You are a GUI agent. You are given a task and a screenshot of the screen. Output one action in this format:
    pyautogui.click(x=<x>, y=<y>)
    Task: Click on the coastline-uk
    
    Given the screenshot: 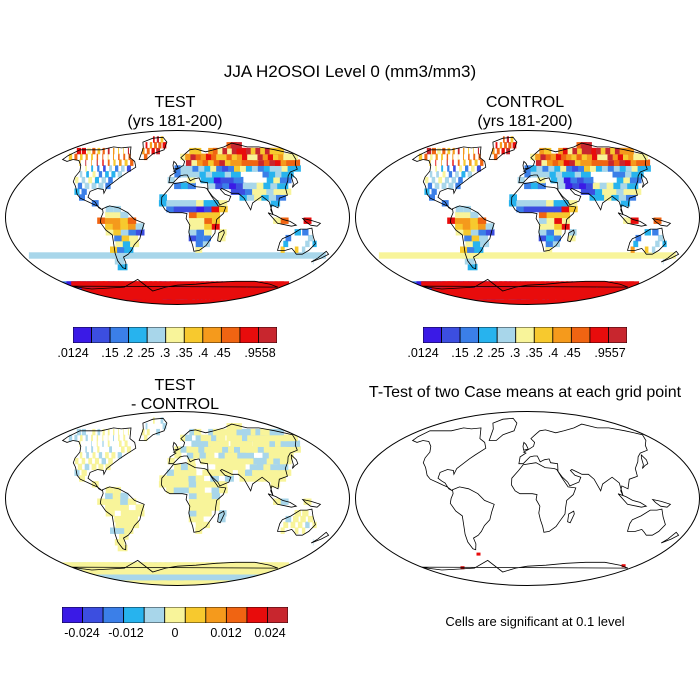 What is the action you would take?
    pyautogui.click(x=525, y=446)
    